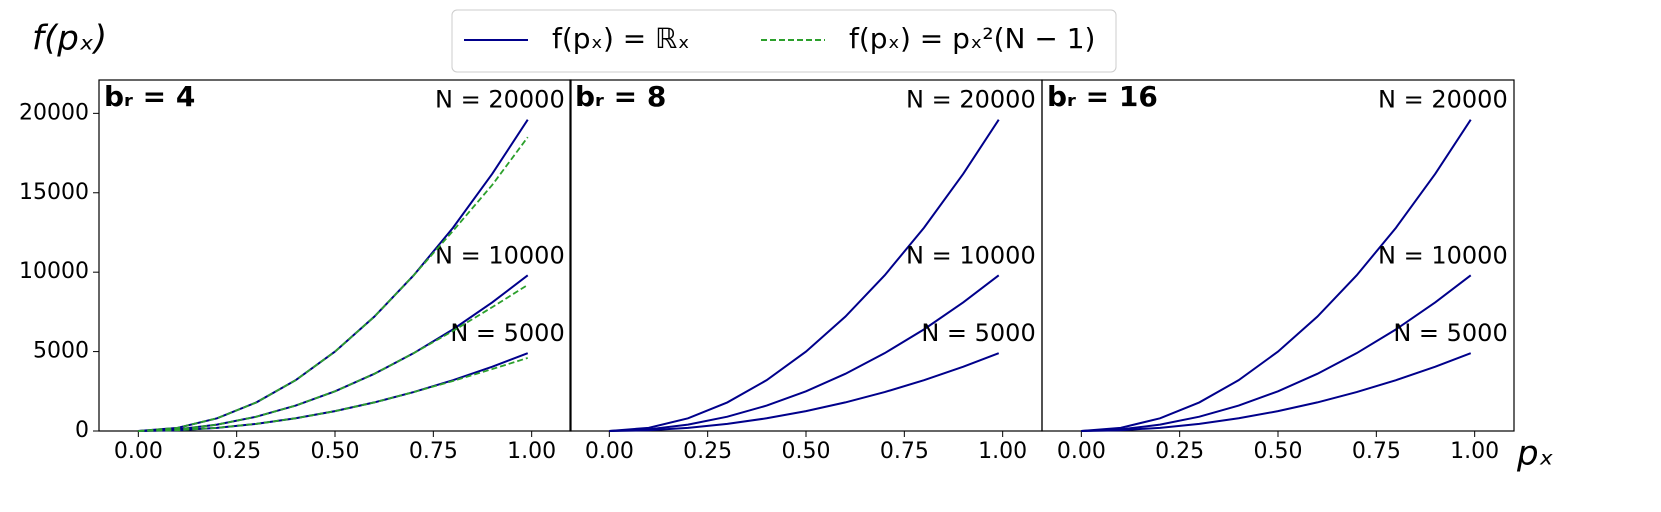 The height and width of the screenshot is (512, 1661). I want to click on panel-title: bᵣ = 8, so click(620, 96).